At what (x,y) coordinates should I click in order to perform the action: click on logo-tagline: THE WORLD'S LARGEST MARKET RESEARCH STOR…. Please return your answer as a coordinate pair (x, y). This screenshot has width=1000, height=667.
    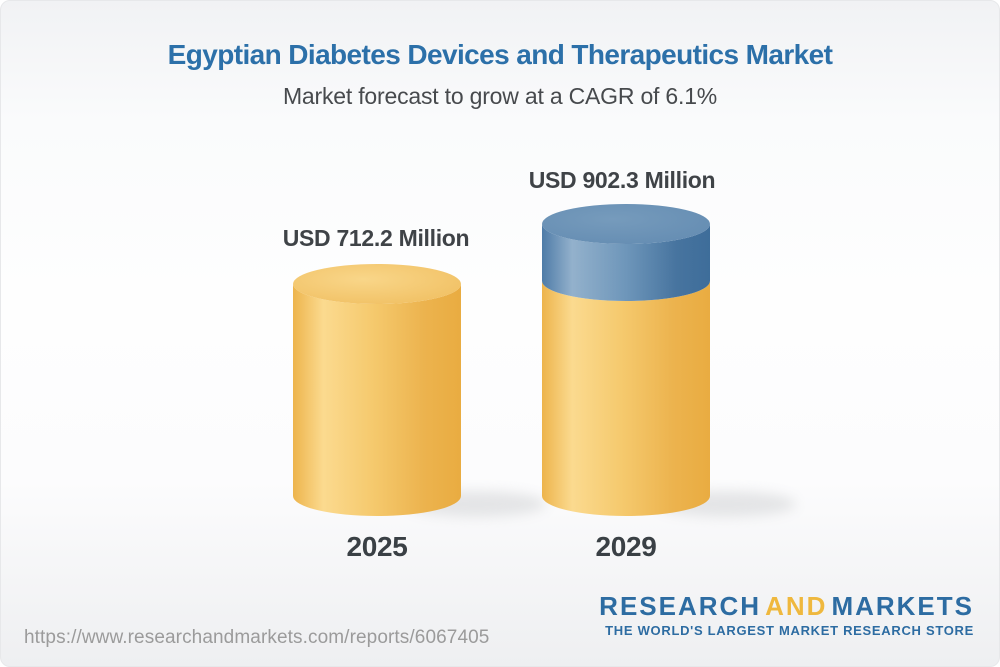
    Looking at the image, I should click on (789, 630).